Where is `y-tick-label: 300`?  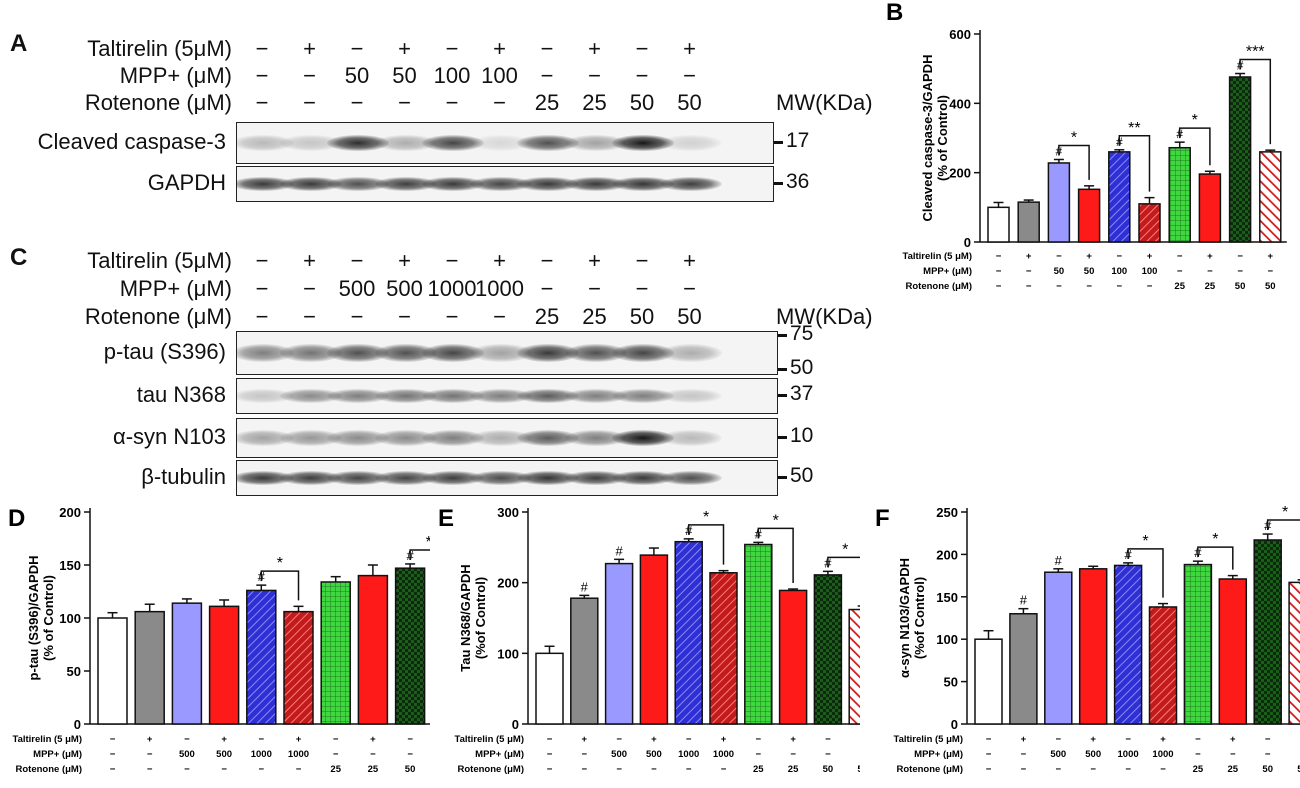
y-tick-label: 300 is located at coordinates (508, 512).